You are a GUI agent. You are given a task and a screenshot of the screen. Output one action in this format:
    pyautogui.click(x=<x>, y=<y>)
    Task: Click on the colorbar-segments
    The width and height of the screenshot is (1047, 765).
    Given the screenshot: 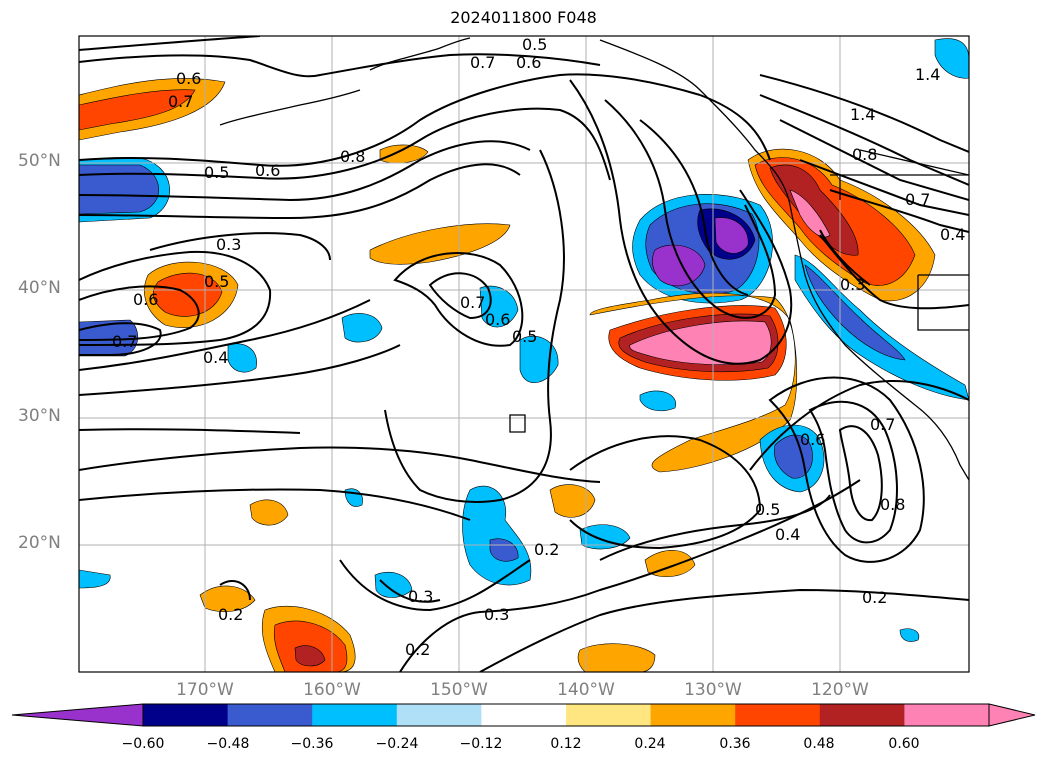 What is the action you would take?
    pyautogui.click(x=523, y=715)
    